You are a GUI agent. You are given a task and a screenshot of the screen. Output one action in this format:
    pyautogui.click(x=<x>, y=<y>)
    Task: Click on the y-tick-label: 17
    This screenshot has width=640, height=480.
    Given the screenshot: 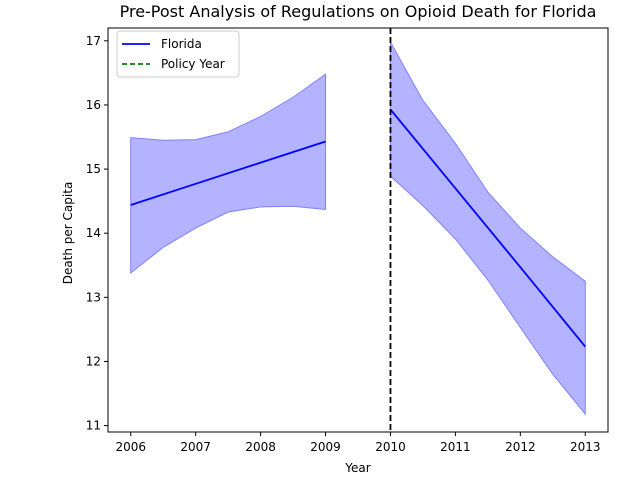 What is the action you would take?
    pyautogui.click(x=93, y=41)
    